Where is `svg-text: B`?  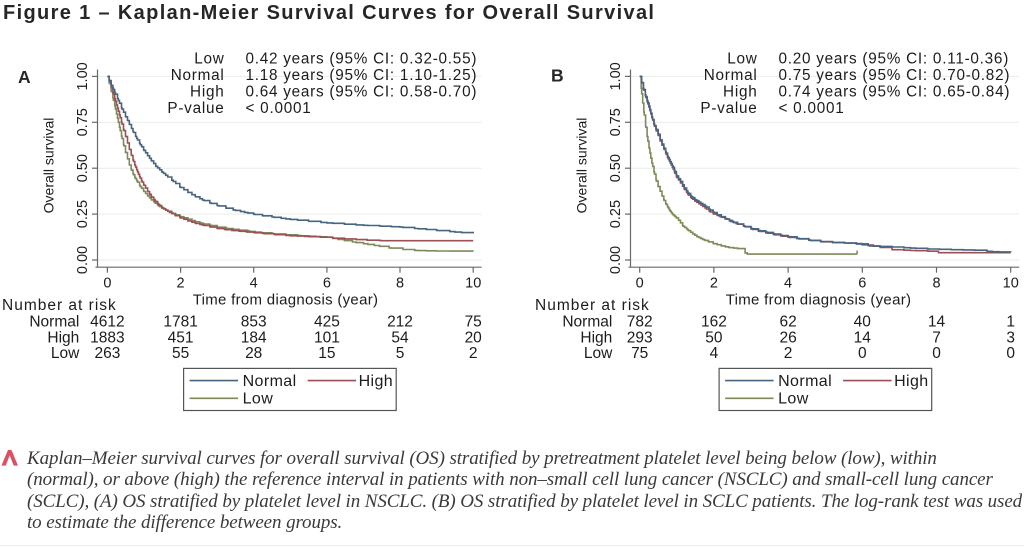
svg-text: B is located at coordinates (557, 76).